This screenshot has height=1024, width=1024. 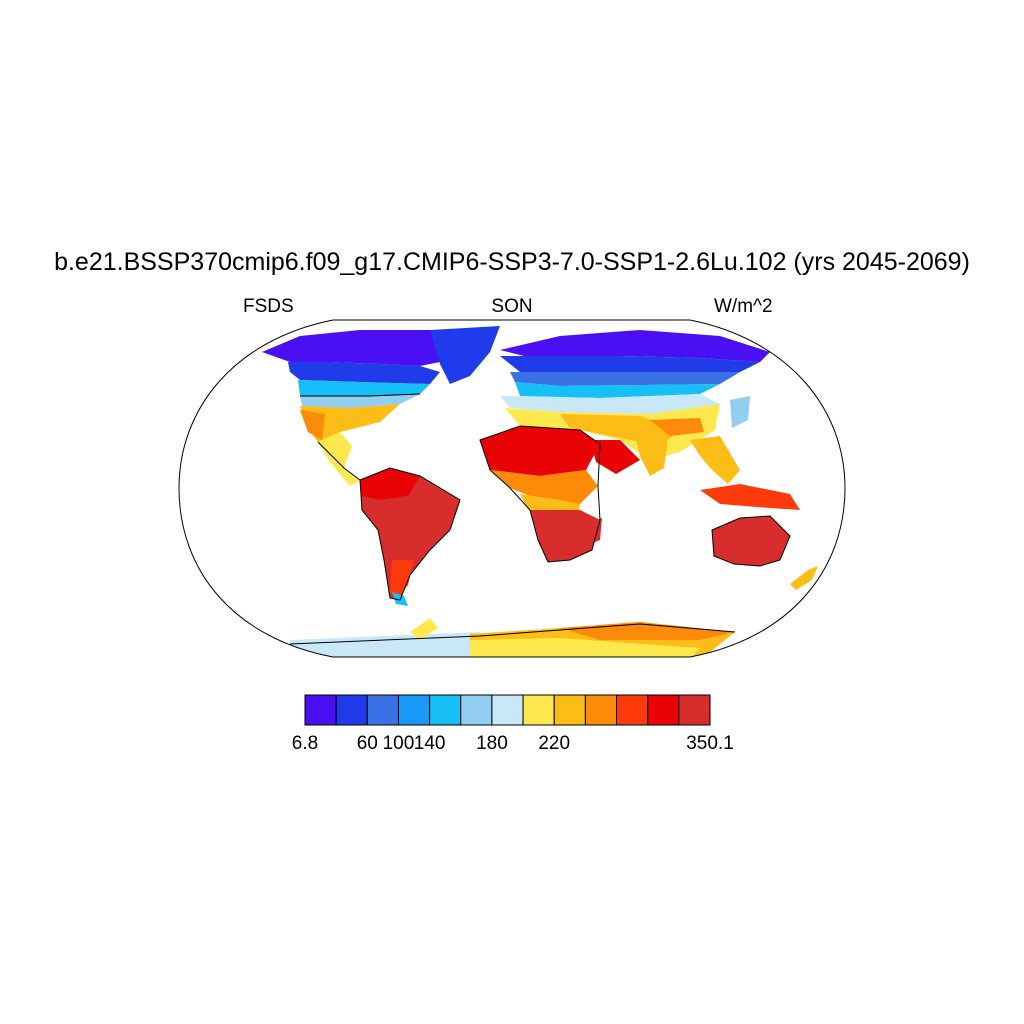 I want to click on africa-north, so click(x=540, y=451).